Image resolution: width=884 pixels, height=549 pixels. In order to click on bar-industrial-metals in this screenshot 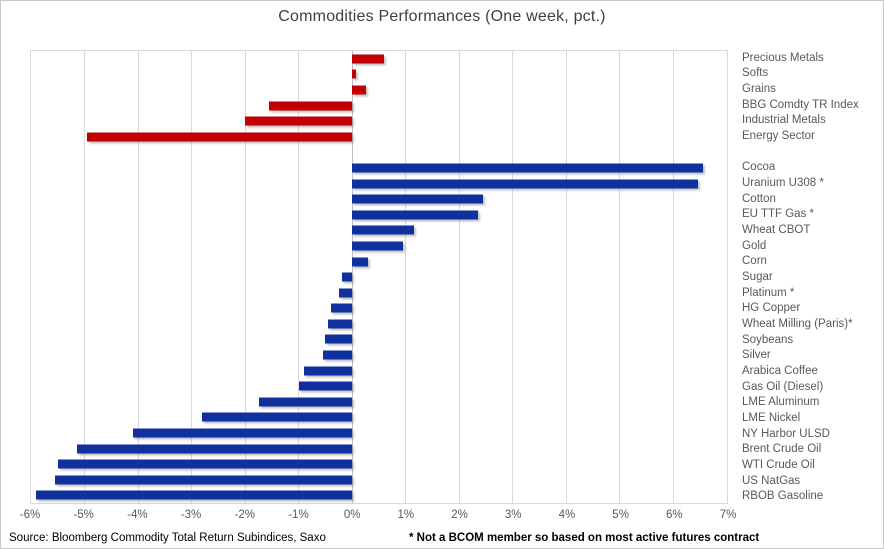, I will do `click(299, 121)`.